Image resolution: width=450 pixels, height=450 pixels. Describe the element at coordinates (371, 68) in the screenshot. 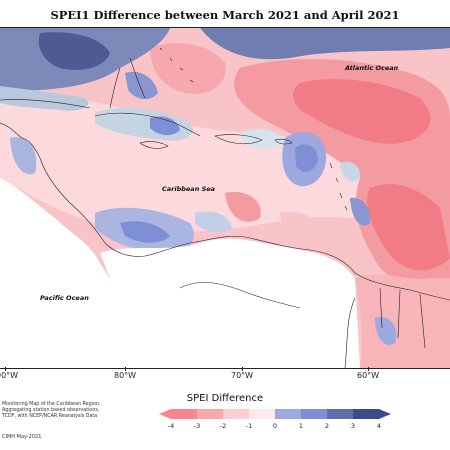

I see `label-atlantic-ocean: Atlantic Ocean` at that location.